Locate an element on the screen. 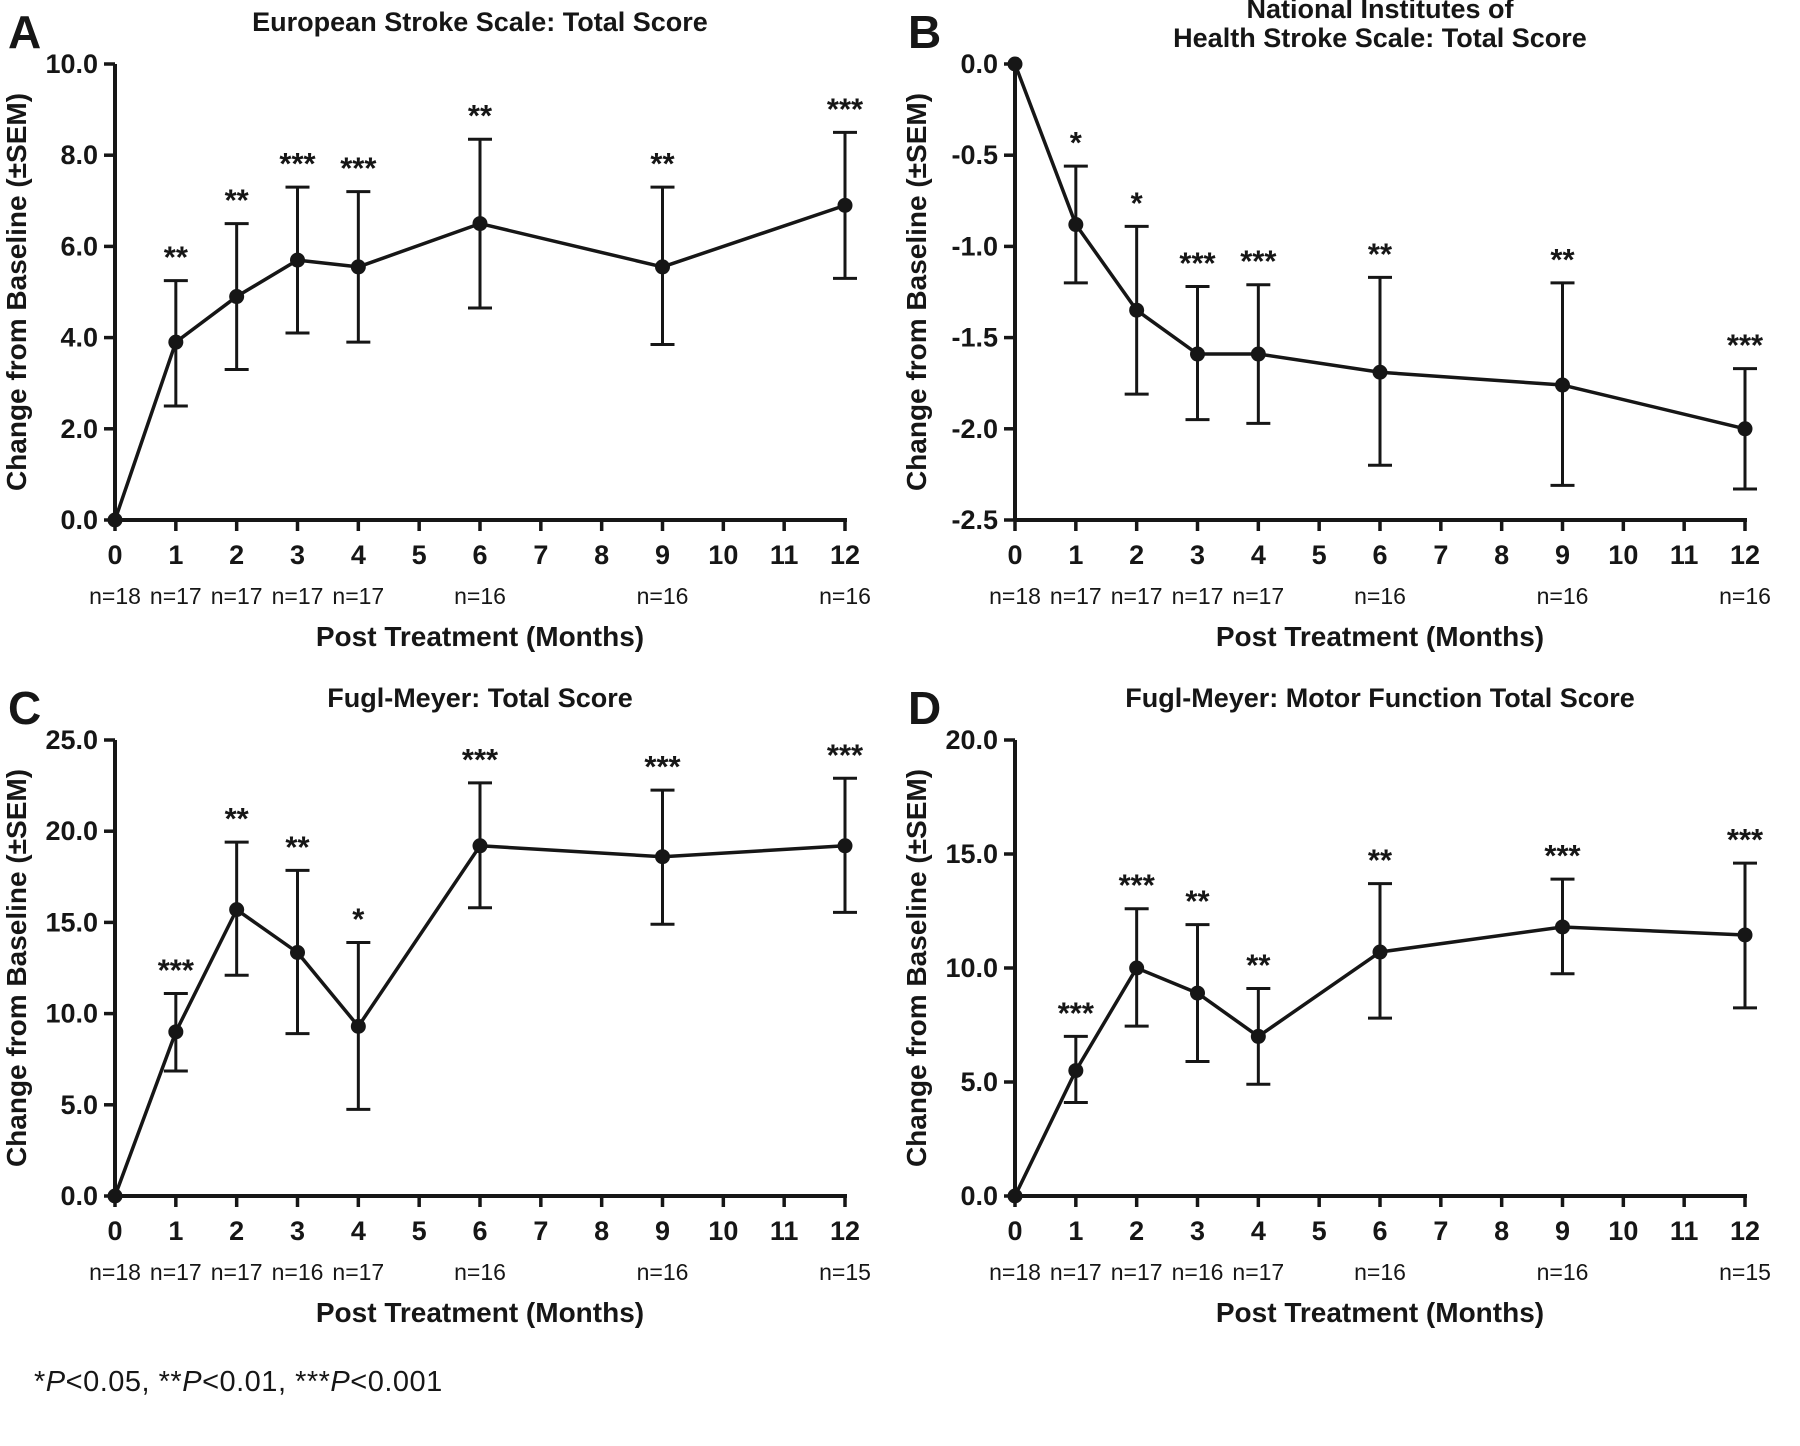  chart-title: European Stroke Scale: Total Score is located at coordinates (480, 22).